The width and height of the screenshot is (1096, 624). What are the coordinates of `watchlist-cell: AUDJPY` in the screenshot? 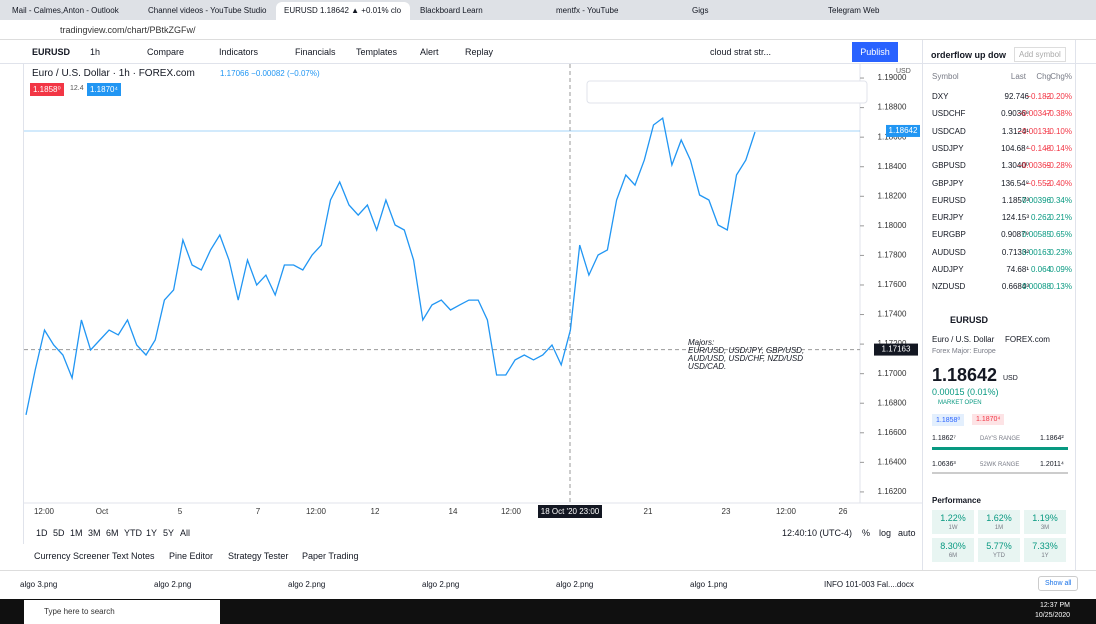 It's located at (948, 269).